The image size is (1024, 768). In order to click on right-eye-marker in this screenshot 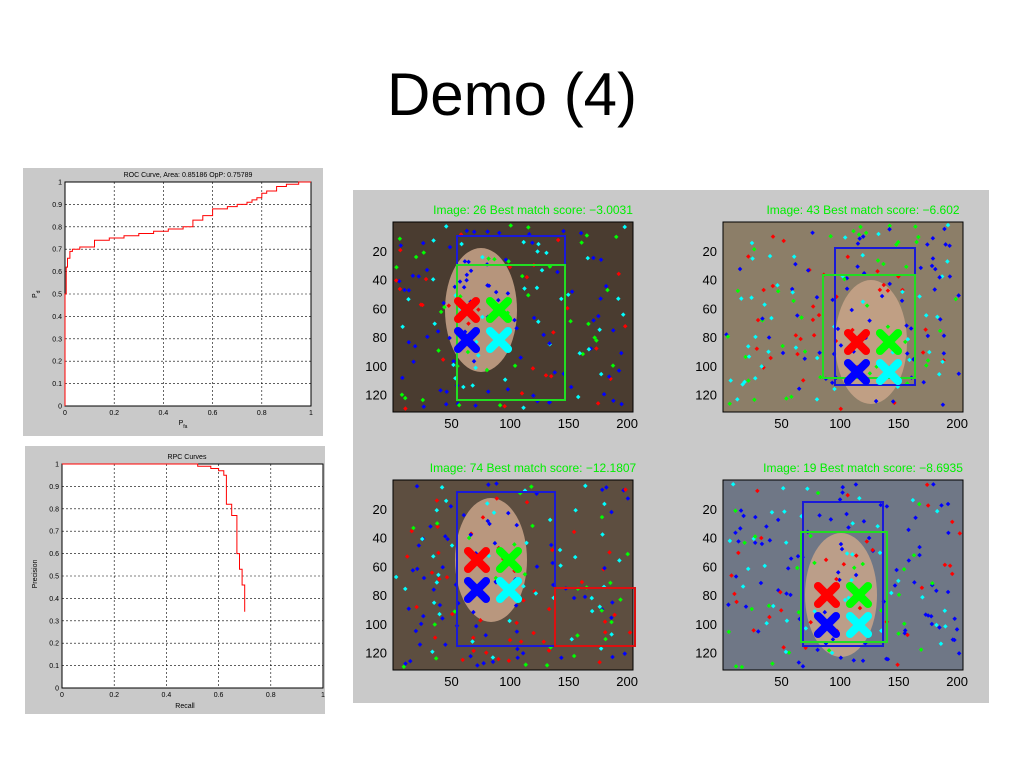, I will do `click(509, 560)`.